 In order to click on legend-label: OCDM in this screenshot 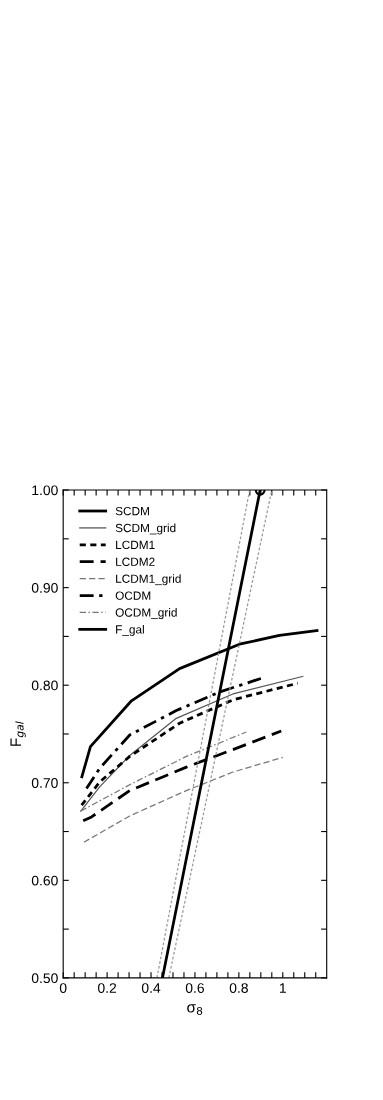, I will do `click(133, 595)`.